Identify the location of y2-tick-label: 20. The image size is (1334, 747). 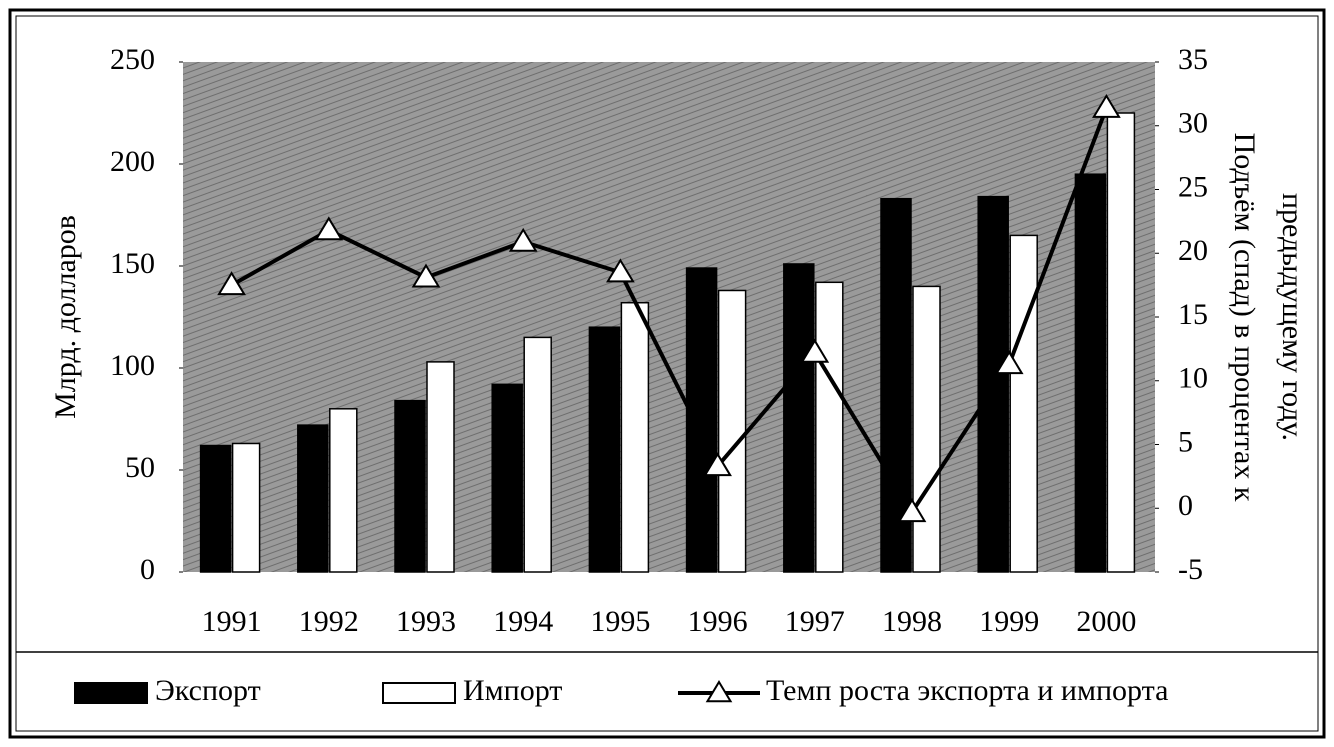
(1193, 250).